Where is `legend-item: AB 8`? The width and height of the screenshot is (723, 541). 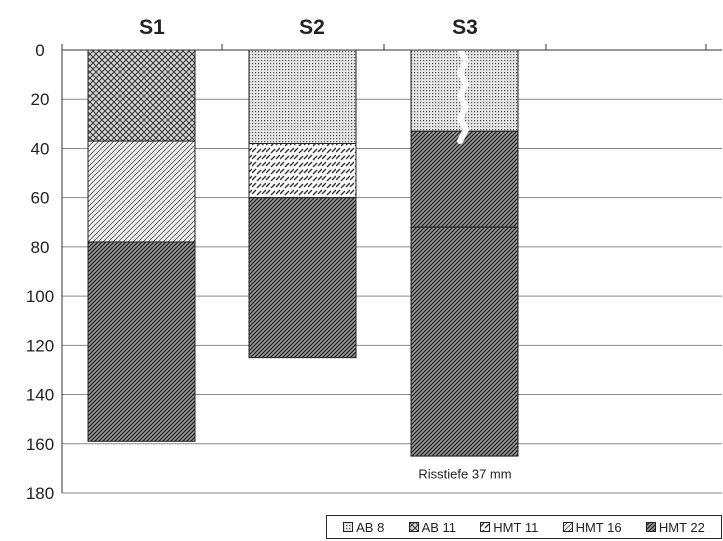
legend-item: AB 8 is located at coordinates (363, 527).